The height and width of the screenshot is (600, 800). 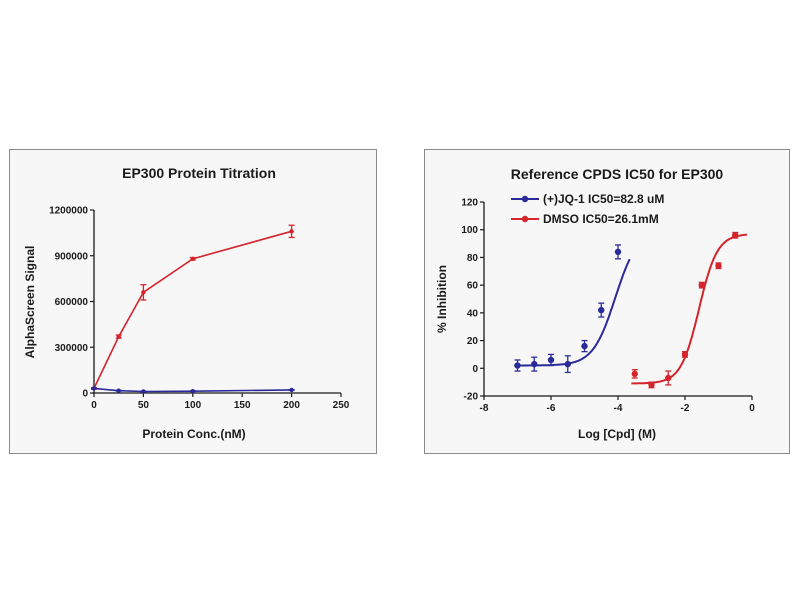 I want to click on x-axis-label: Log [Cpd] (M), so click(x=617, y=434).